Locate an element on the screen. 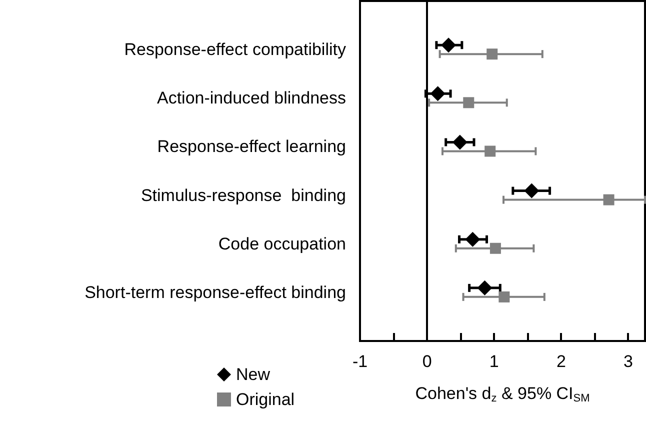 The image size is (646, 421). y-tick-label: Code occupation is located at coordinates (282, 244).